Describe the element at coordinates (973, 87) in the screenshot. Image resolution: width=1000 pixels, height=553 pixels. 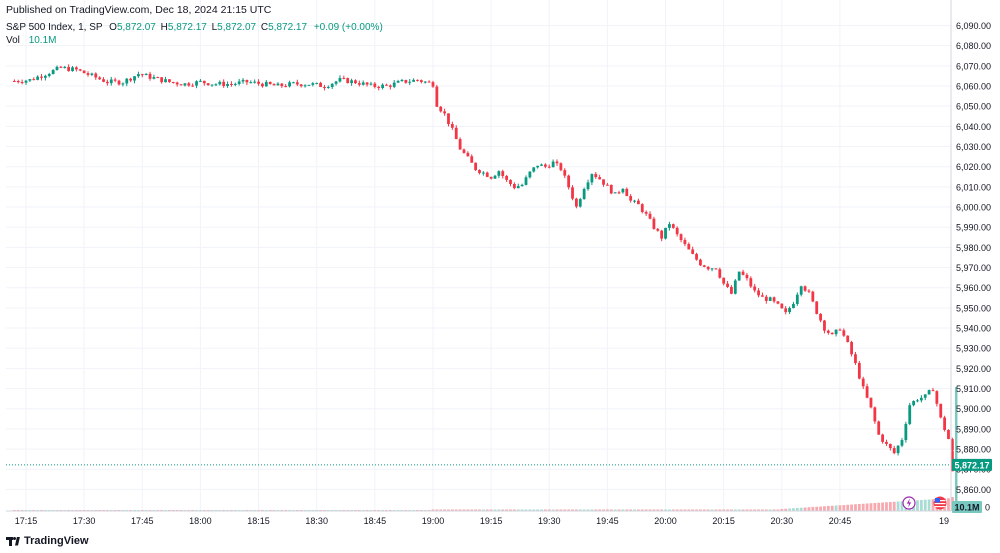
I see `price-tick-label: 6,060.00` at that location.